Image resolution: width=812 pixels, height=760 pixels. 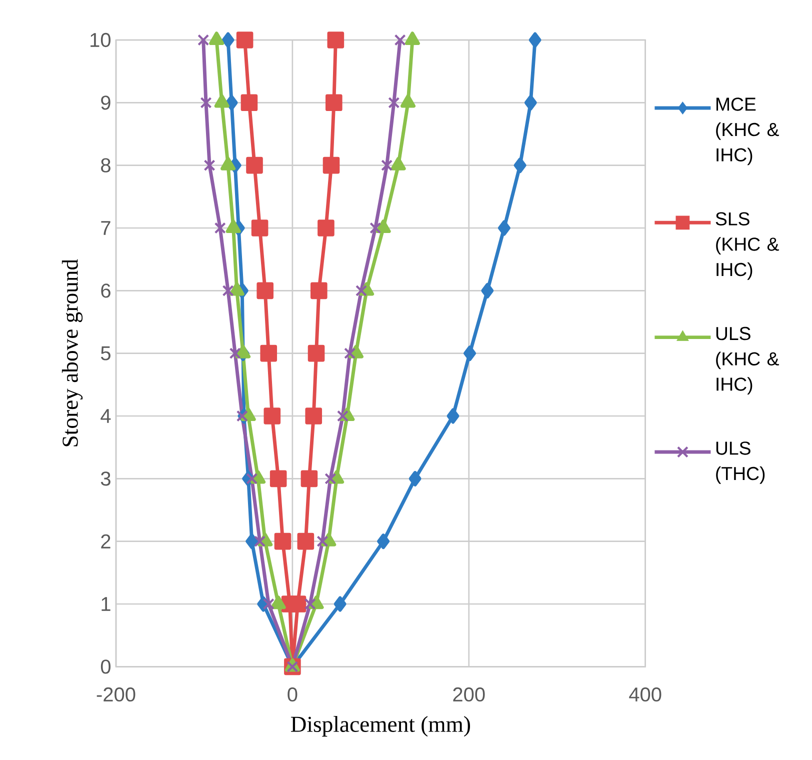 What do you see at coordinates (105, 353) in the screenshot?
I see `y-tick-label: 5` at bounding box center [105, 353].